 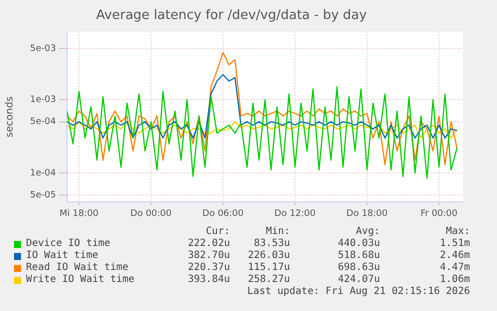 I want to click on x-tick-label: Fr 00:00, so click(x=439, y=213).